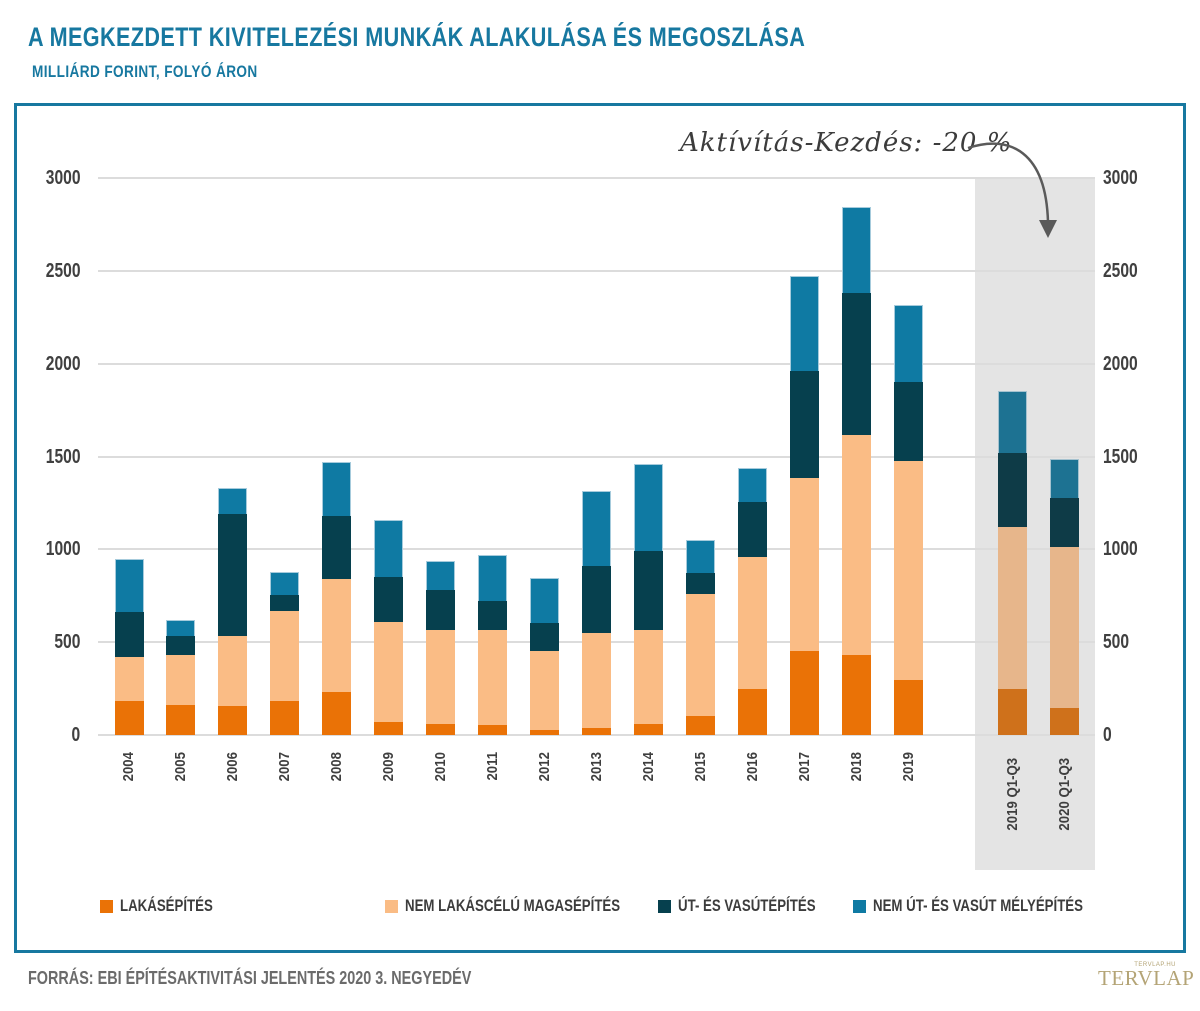 The width and height of the screenshot is (1200, 1011). What do you see at coordinates (62, 178) in the screenshot?
I see `y-axis-label-left-3000: 3000` at bounding box center [62, 178].